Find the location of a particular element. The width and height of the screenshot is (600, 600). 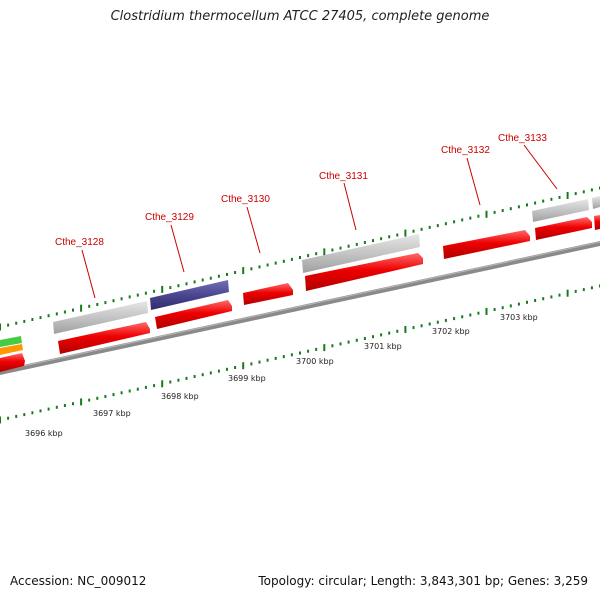

gene-label-3133: Cthe_3133 is located at coordinates (522, 138).